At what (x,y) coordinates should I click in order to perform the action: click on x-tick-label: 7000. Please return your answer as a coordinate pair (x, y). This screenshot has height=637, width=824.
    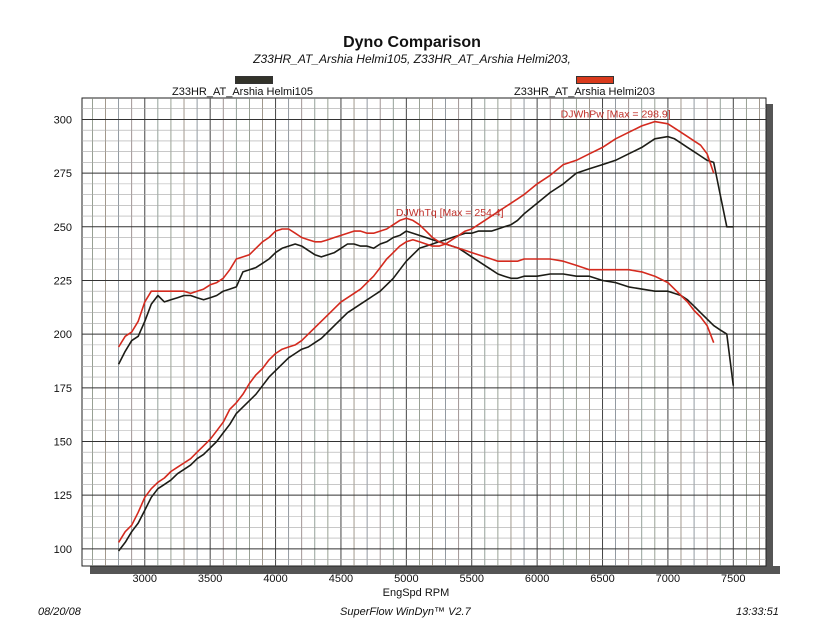
    Looking at the image, I should click on (668, 579).